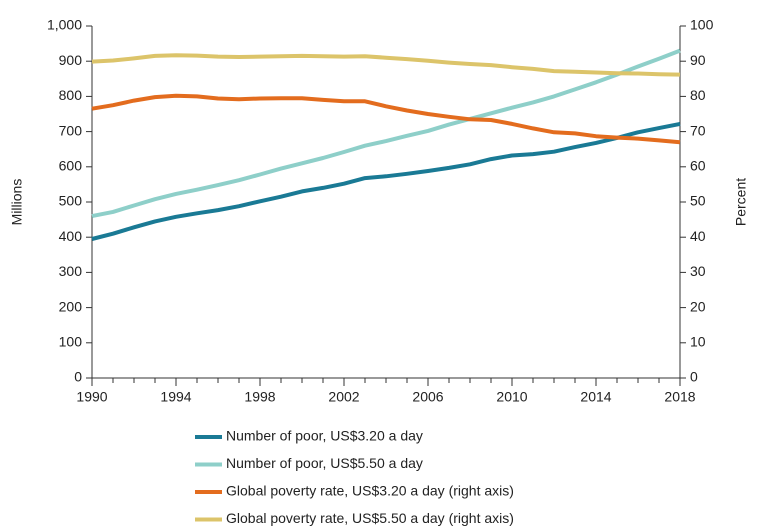 The height and width of the screenshot is (528, 758). I want to click on legend-label: Number of poor, US$5.50 a day, so click(324, 463).